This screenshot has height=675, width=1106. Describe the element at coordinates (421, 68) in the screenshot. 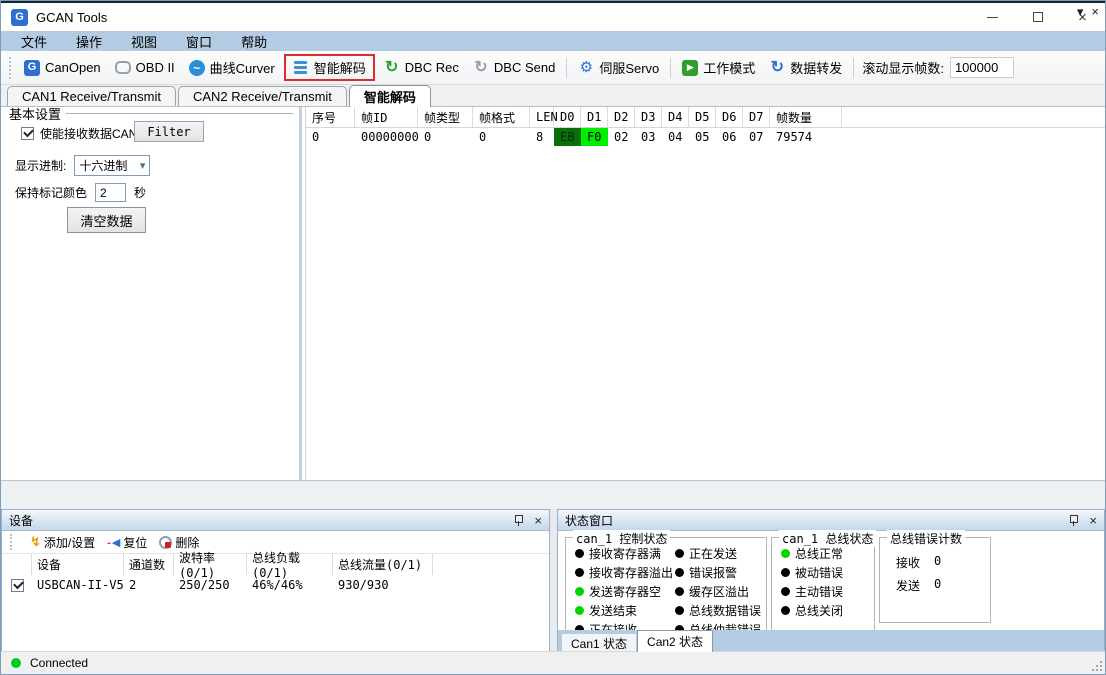

I see `dbc-rec-button: ↻ DBC Rec` at that location.